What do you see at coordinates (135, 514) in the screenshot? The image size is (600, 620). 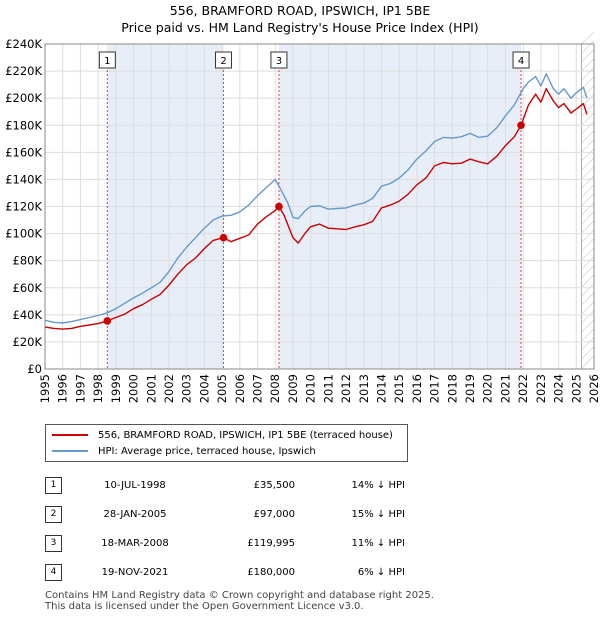 I see `sale-date: 28-JAN-2005` at bounding box center [135, 514].